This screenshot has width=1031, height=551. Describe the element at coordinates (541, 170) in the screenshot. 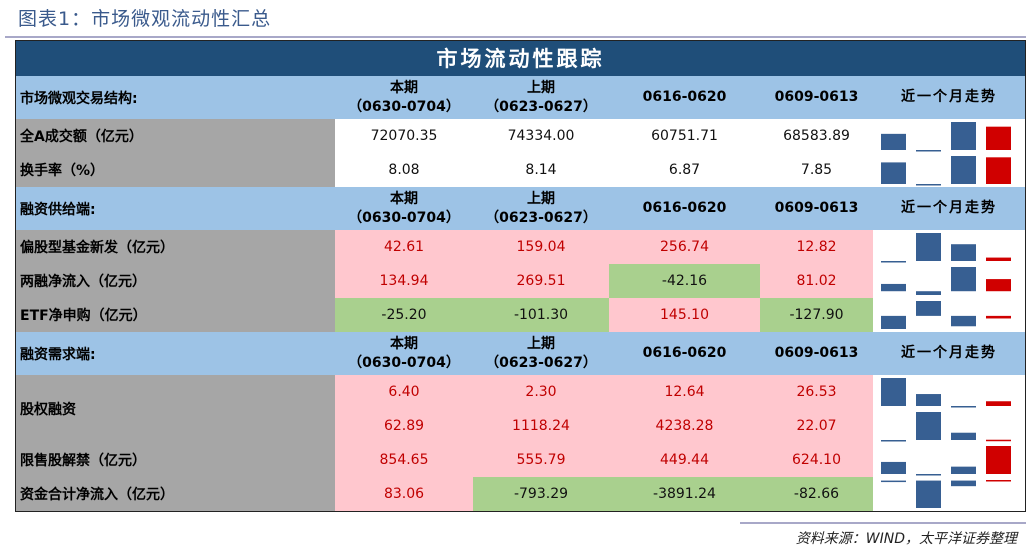

I see `value-cell: 8.14` at that location.